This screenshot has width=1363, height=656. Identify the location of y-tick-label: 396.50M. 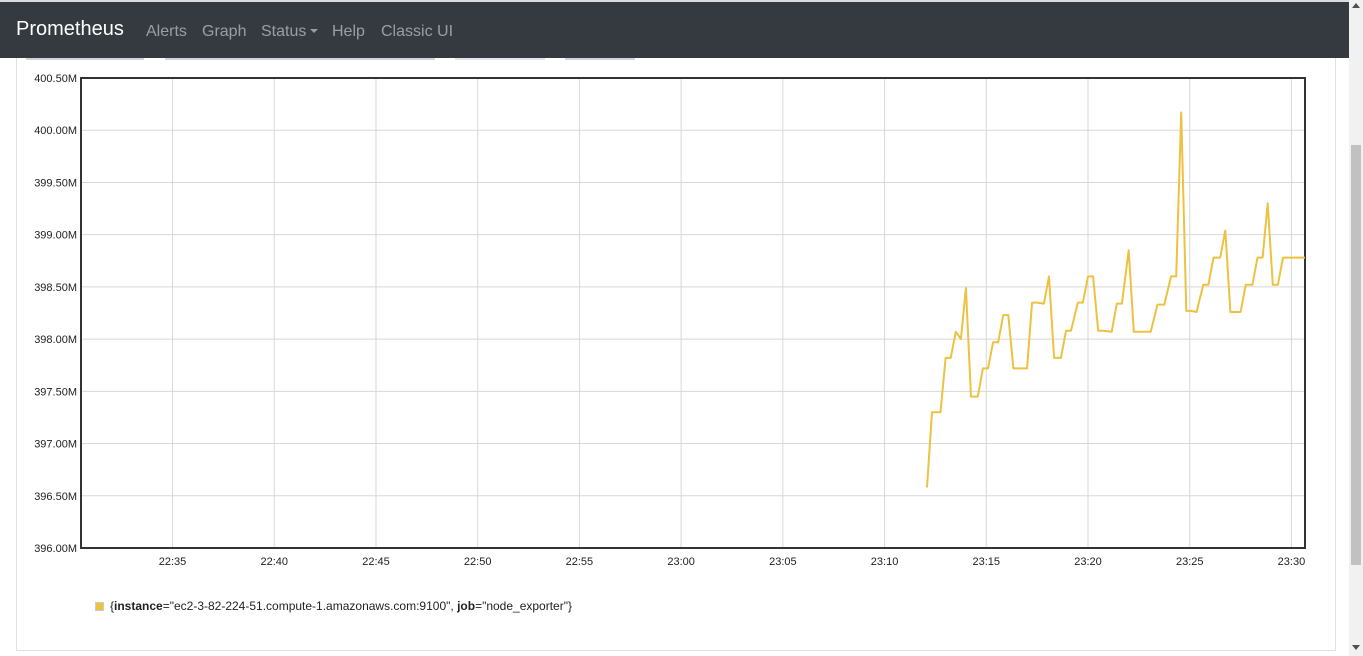
(55, 497).